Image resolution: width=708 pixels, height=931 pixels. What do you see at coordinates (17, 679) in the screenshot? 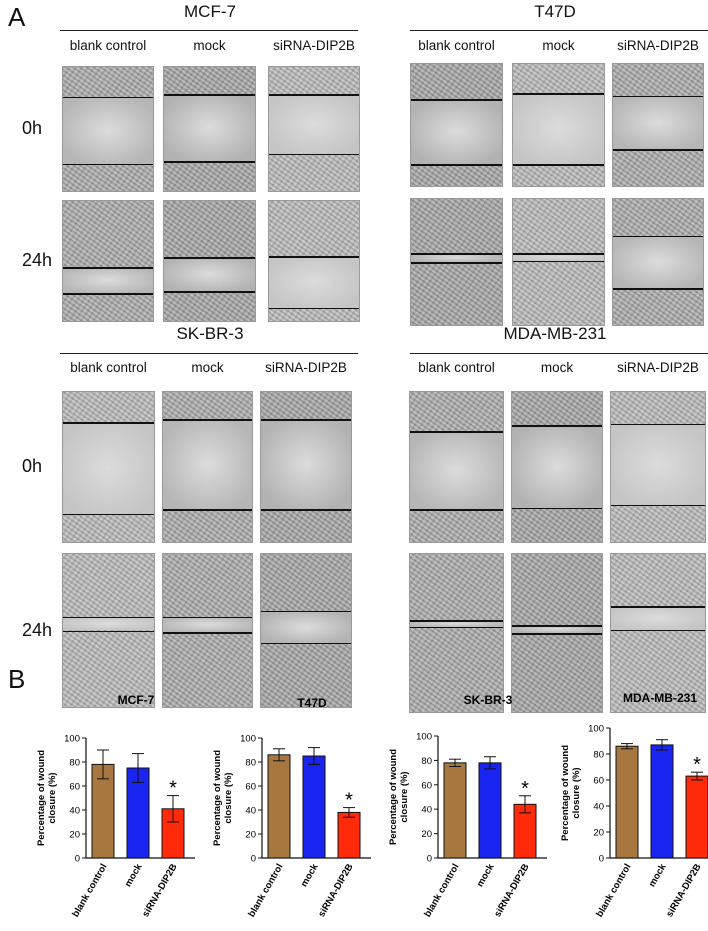
I see `panel-b-label: B` at bounding box center [17, 679].